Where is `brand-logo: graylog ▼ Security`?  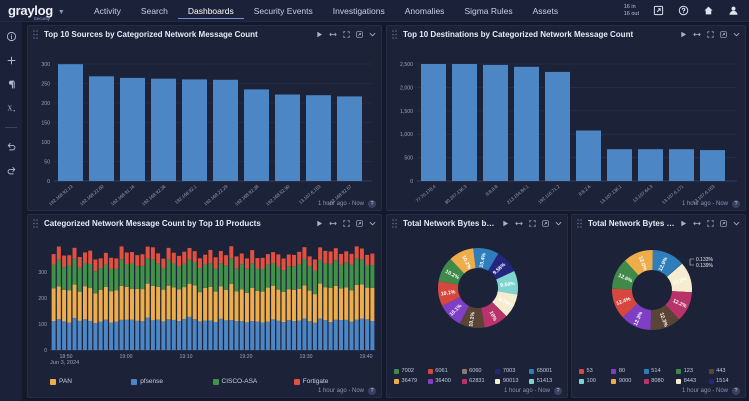
brand-logo: graylog ▼ Security is located at coordinates (42, 12).